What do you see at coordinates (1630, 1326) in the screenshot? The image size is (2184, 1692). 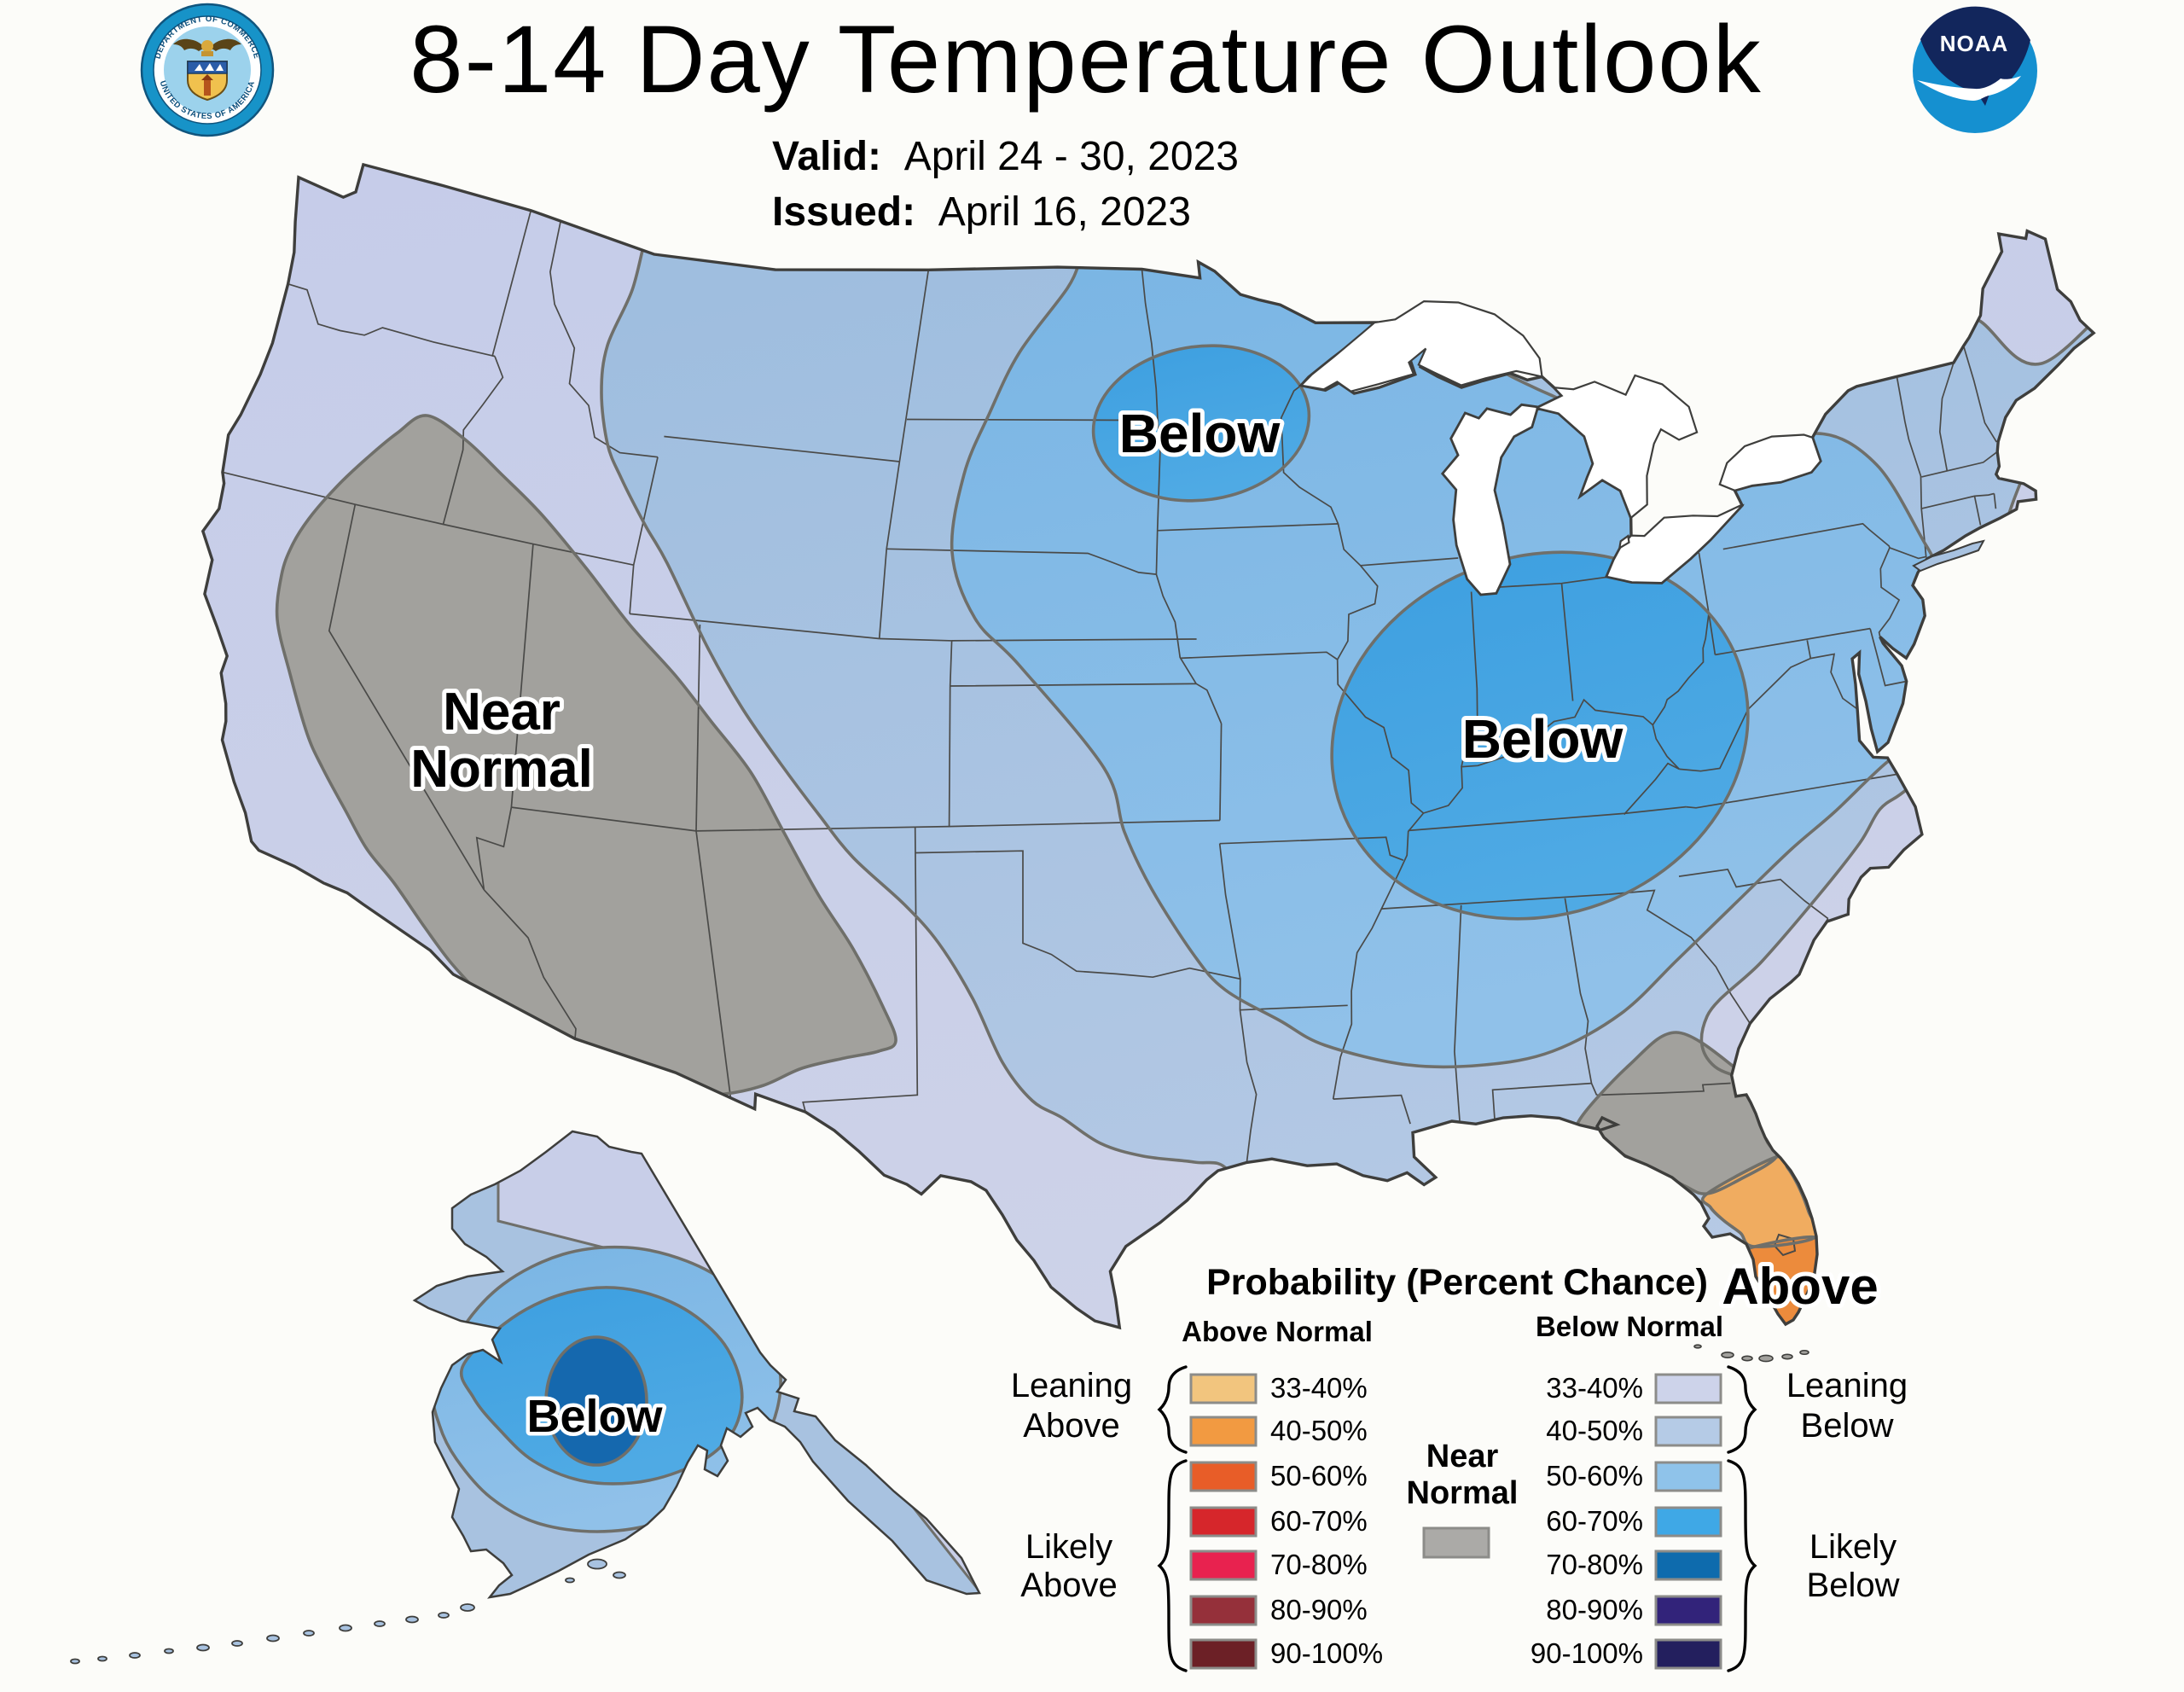 I see `svg-text: Below Normal` at bounding box center [1630, 1326].